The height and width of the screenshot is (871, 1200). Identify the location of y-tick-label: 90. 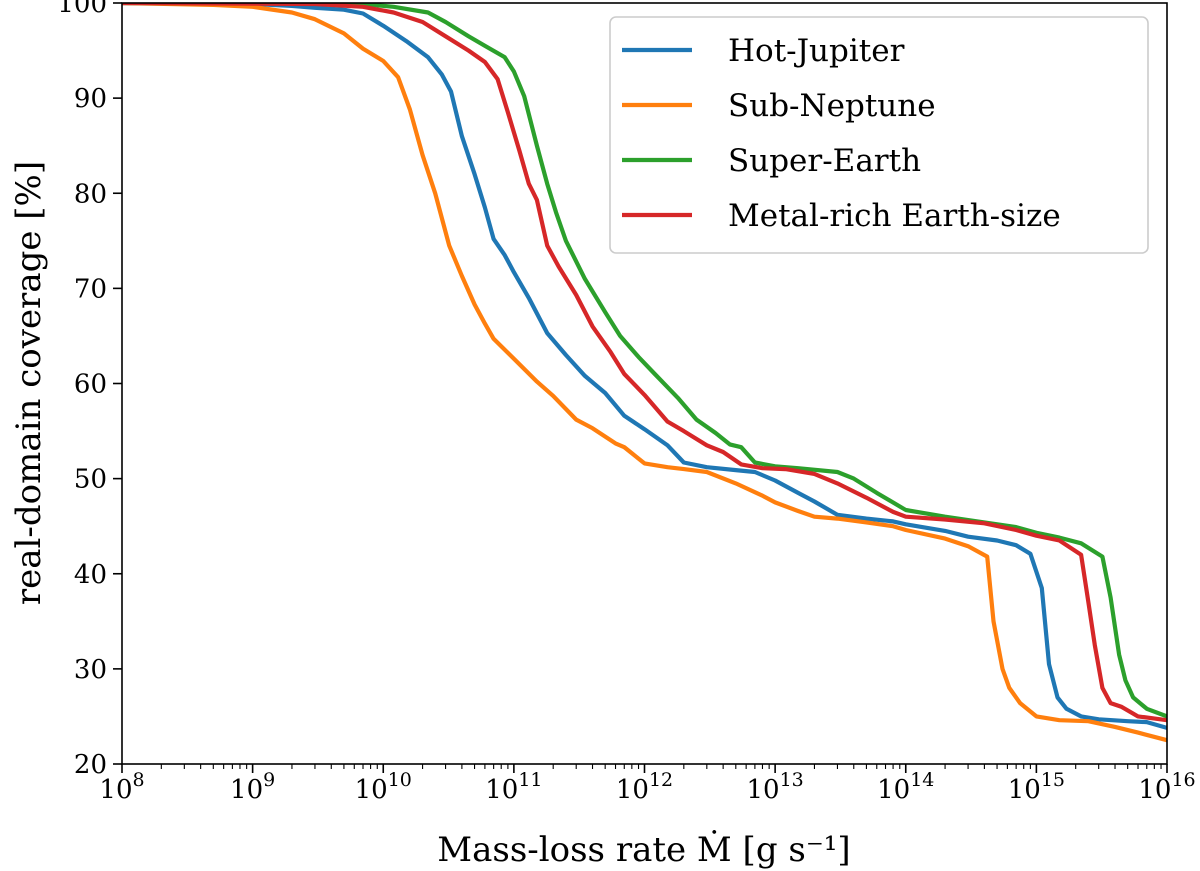
(90, 99).